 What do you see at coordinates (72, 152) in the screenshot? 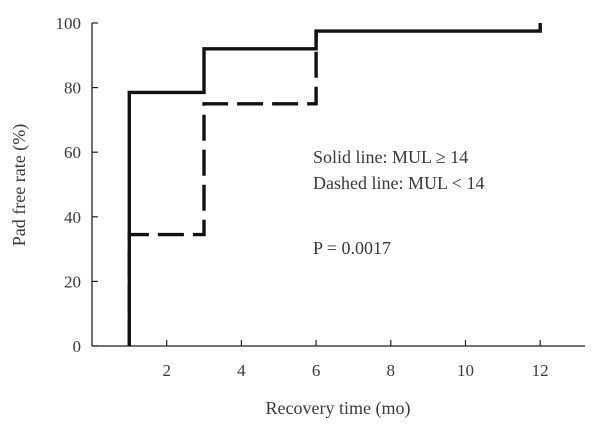
I see `y-tick-label: 60` at bounding box center [72, 152].